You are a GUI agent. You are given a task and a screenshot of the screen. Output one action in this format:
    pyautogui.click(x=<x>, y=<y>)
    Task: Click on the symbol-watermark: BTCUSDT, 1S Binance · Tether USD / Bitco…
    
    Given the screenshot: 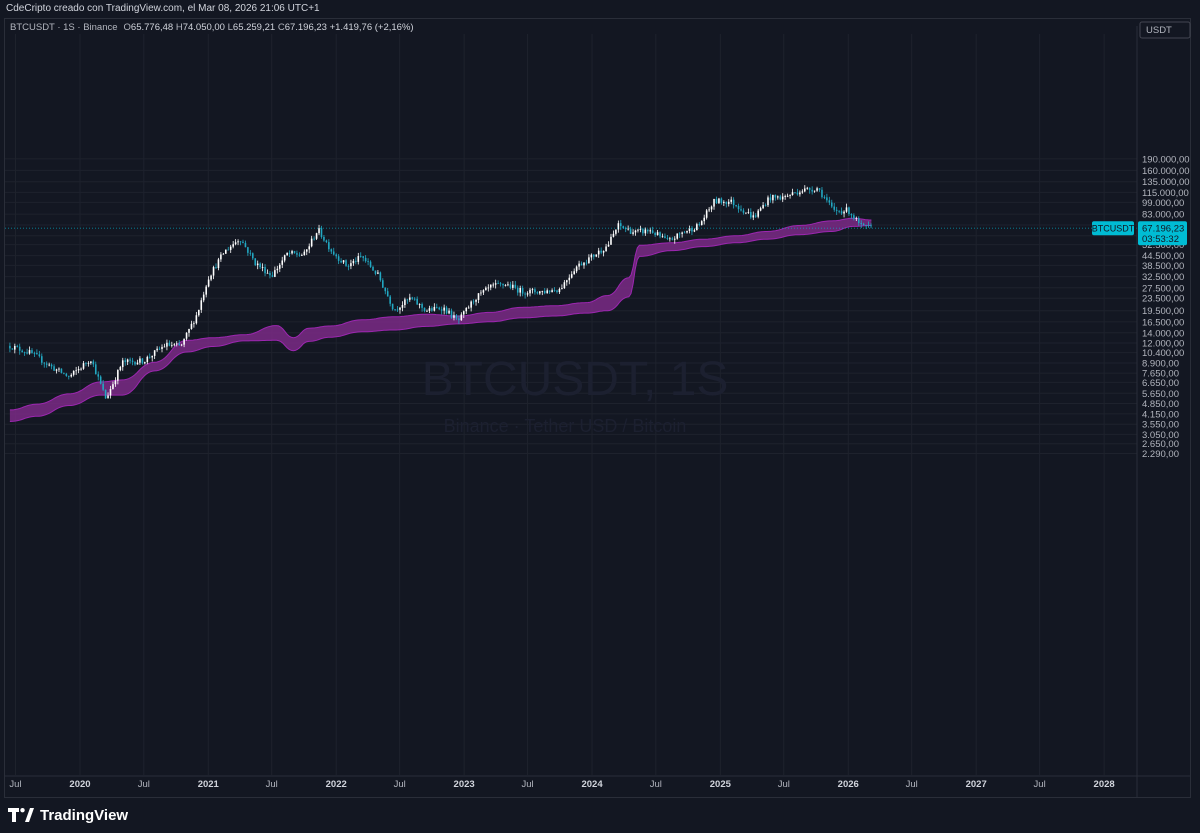 What is the action you would take?
    pyautogui.click(x=575, y=394)
    